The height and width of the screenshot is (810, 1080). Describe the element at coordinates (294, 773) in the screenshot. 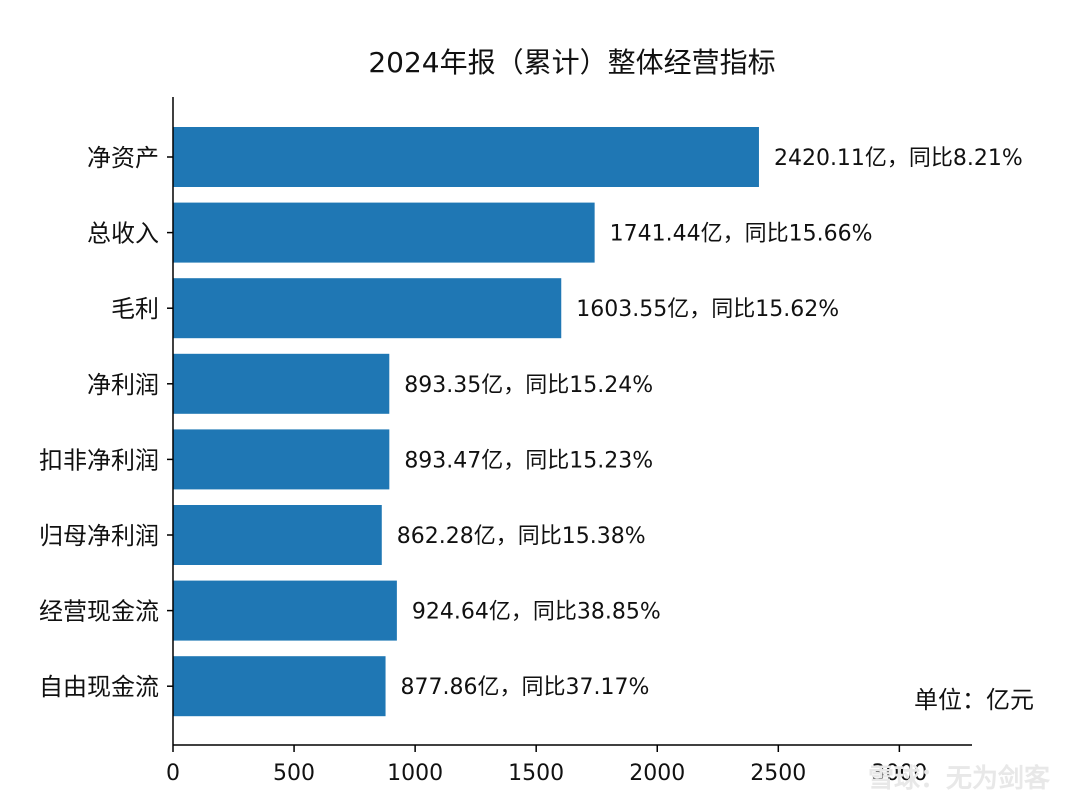

I see `x-tick-label: 500` at that location.